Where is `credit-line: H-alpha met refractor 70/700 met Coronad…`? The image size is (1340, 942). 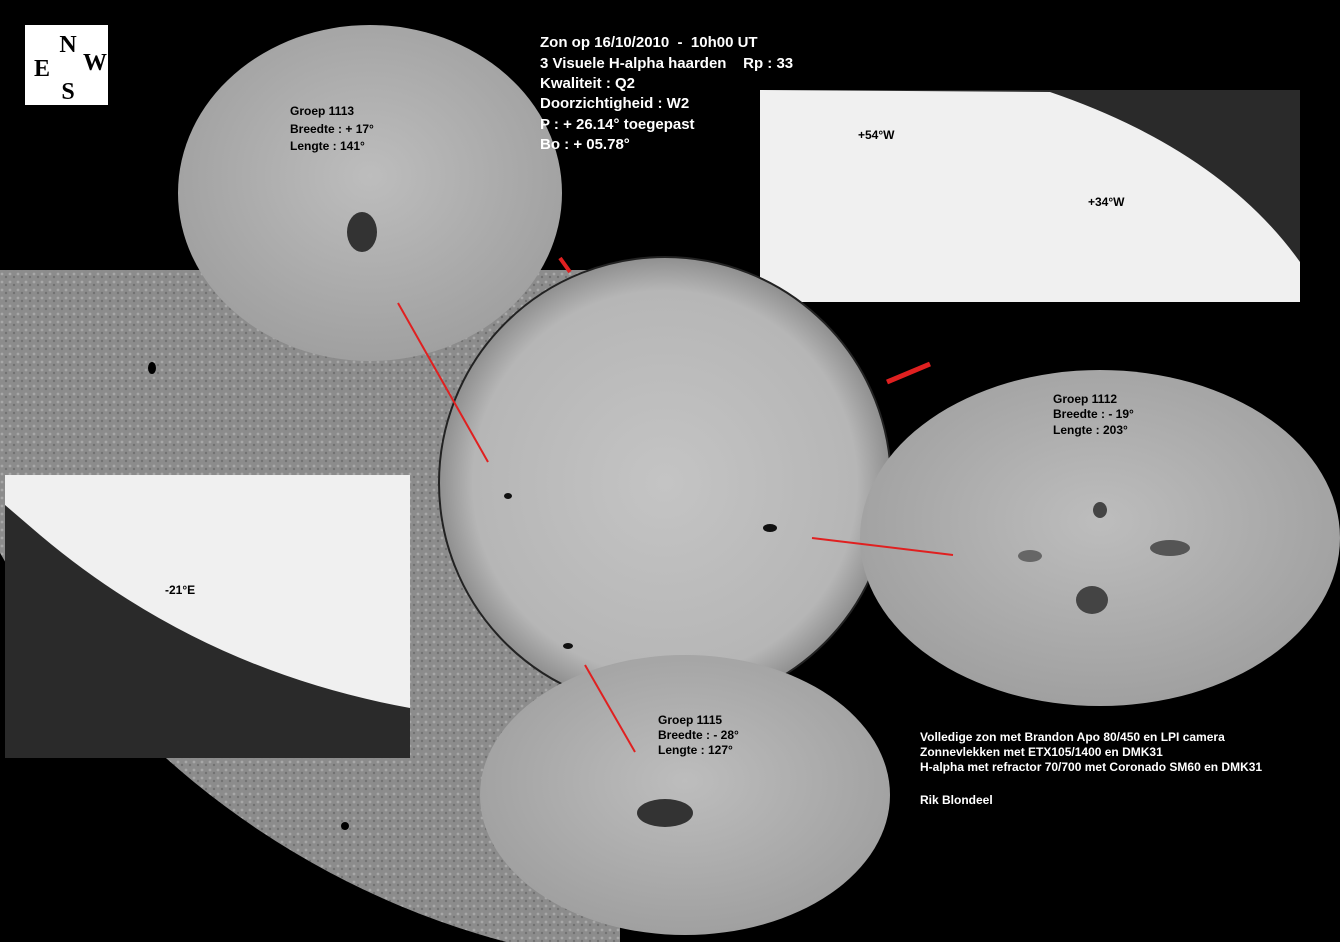
credit-line: H-alpha met refractor 70/700 met Coronad… is located at coordinates (1091, 767).